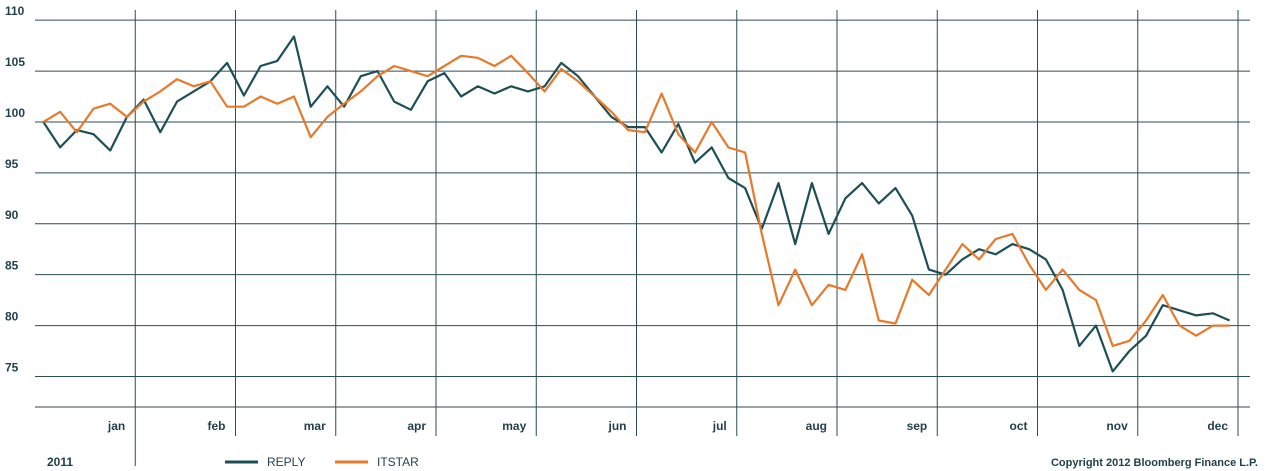  Describe the element at coordinates (719, 426) in the screenshot. I see `x-tick-label: jul` at that location.